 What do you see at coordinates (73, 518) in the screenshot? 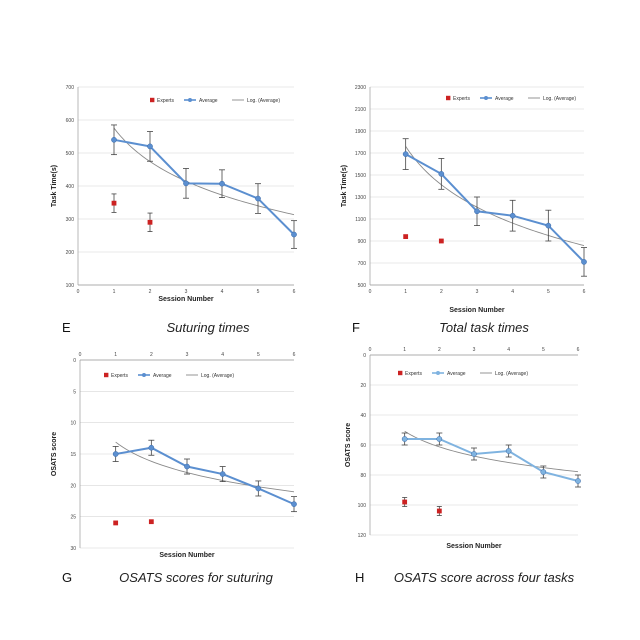
I see `y-tick-label: 25` at bounding box center [73, 518].